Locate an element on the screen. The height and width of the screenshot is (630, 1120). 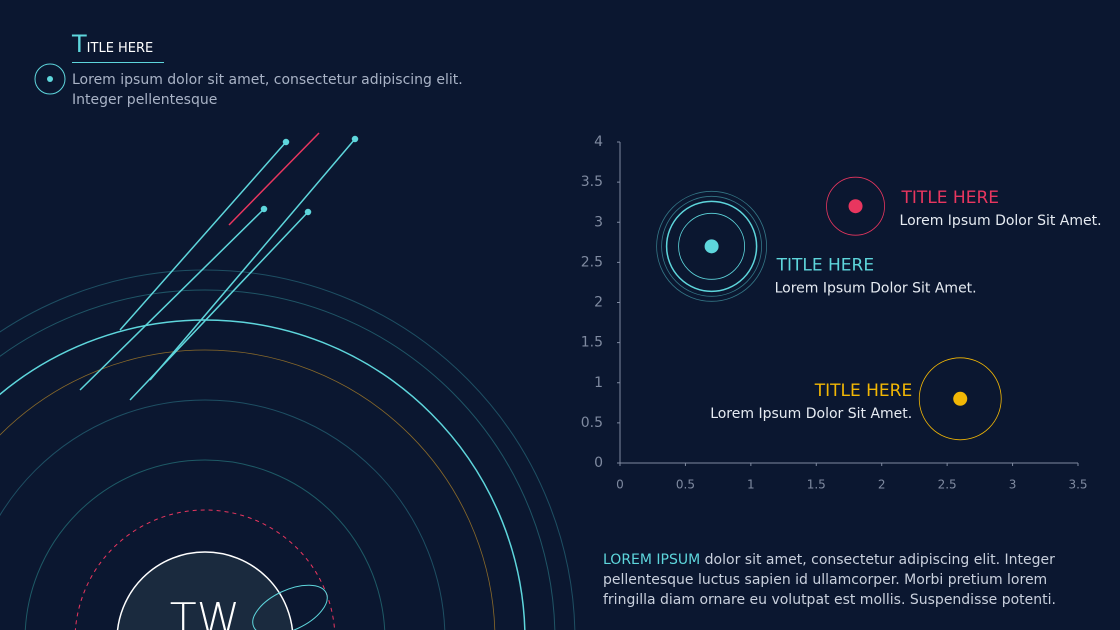
globe-text: TW is located at coordinates (205, 612).